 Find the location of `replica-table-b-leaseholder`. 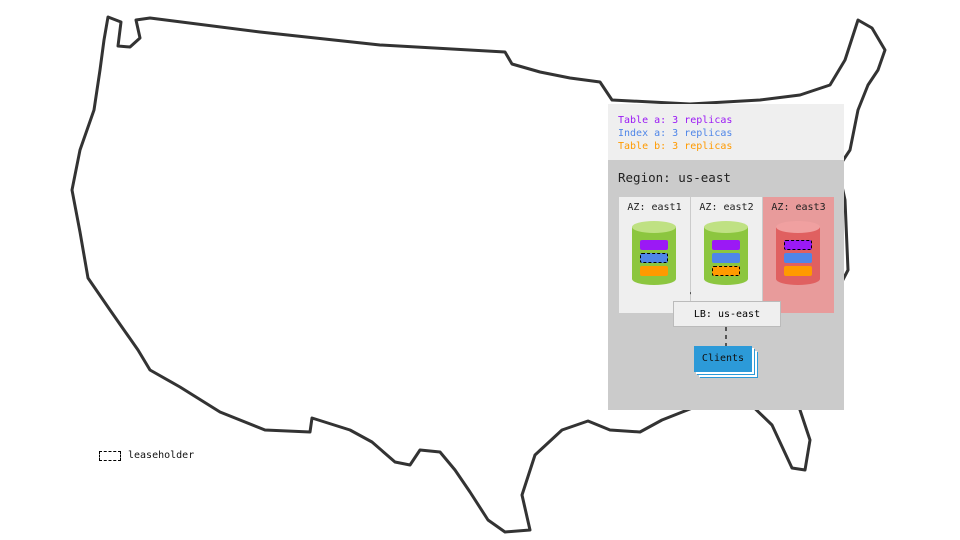

replica-table-b-leaseholder is located at coordinates (726, 271).